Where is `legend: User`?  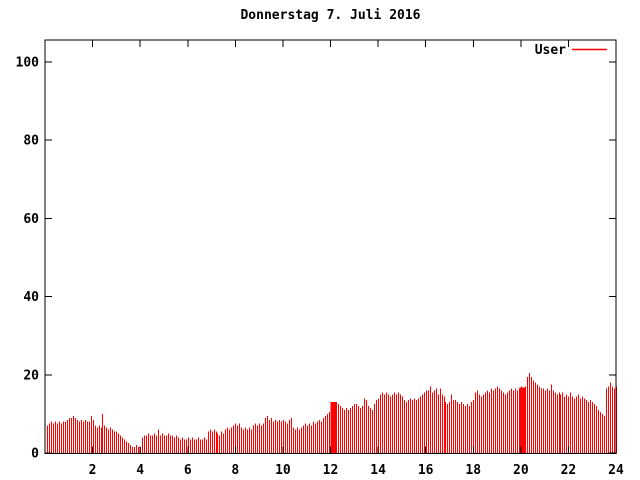
legend: User is located at coordinates (571, 50).